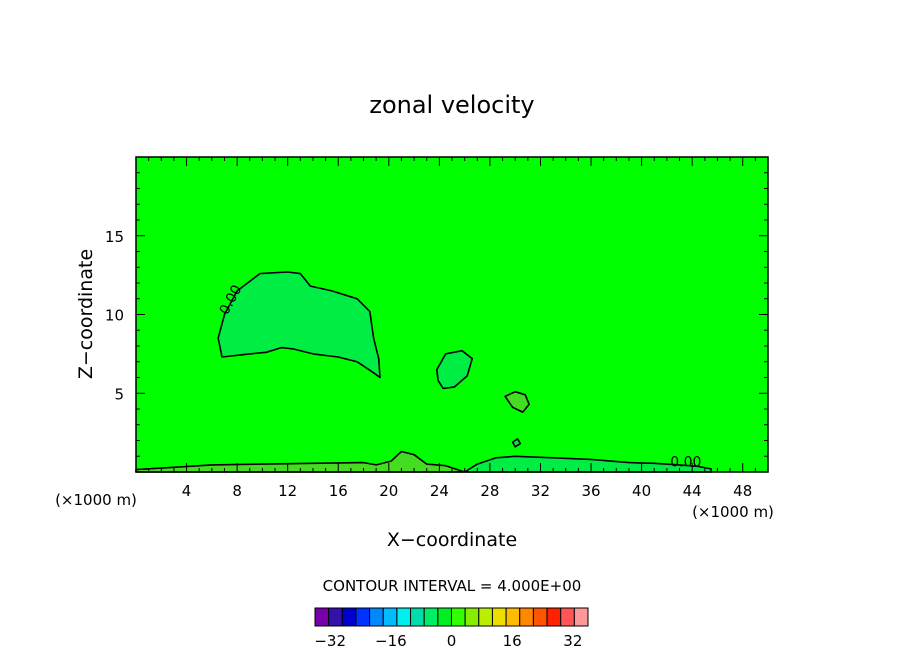  I want to click on contour-label: 0.00, so click(685, 463).